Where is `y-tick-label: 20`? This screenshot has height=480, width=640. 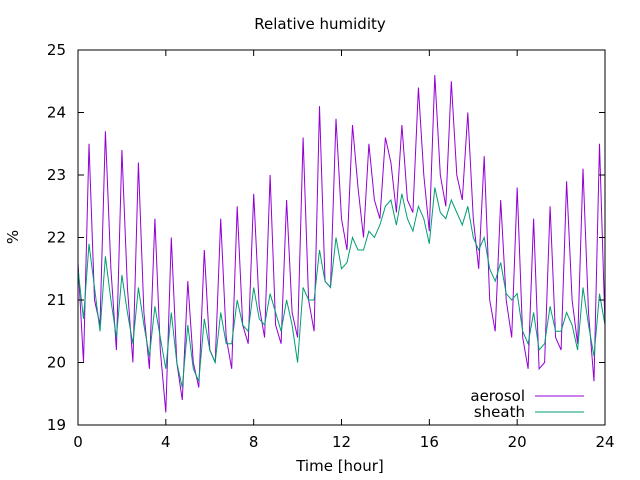
y-tick-label: 20 is located at coordinates (56, 363).